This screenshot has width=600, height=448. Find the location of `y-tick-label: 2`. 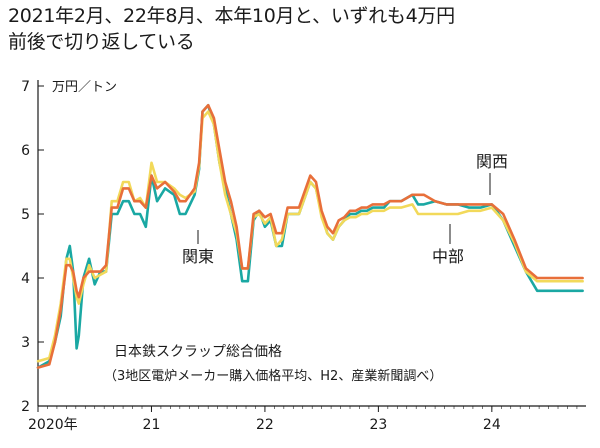

y-tick-label: 2 is located at coordinates (25, 407).